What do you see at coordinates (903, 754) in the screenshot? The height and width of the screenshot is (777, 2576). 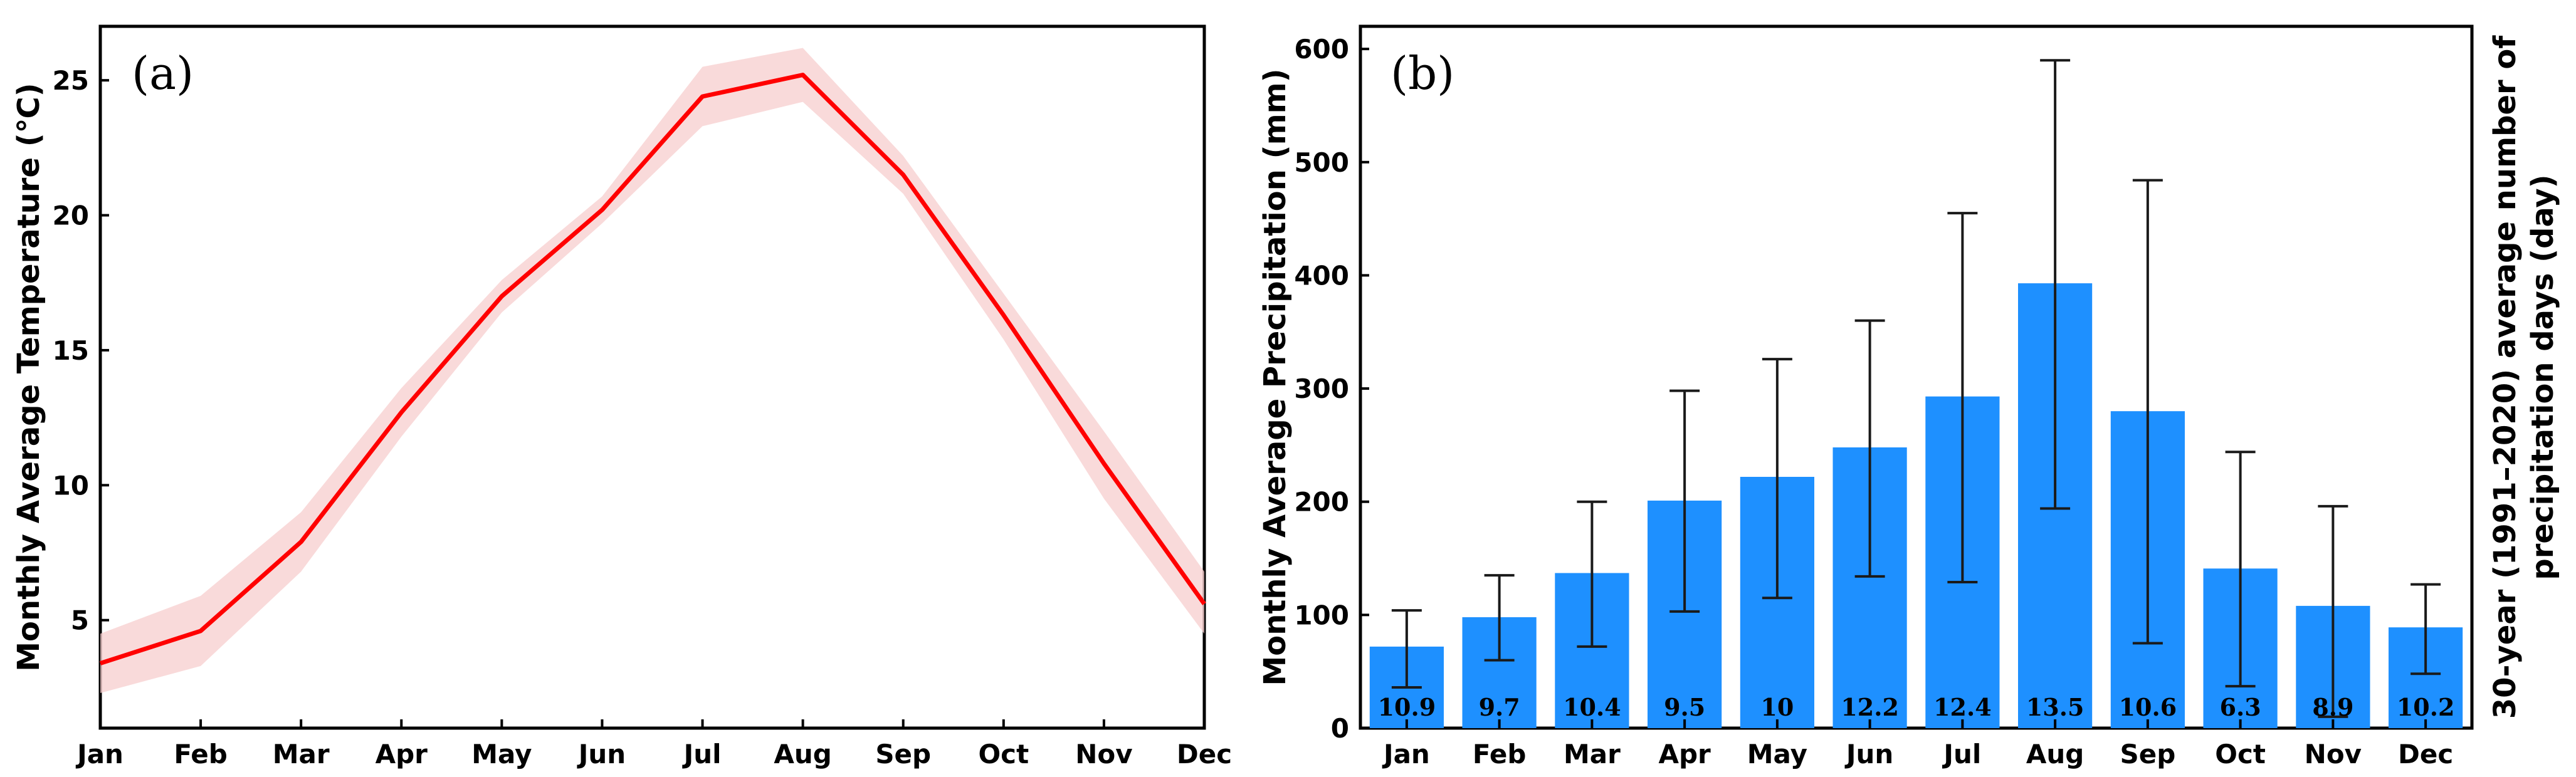 I see `x-tick-label-a: Sep` at bounding box center [903, 754].